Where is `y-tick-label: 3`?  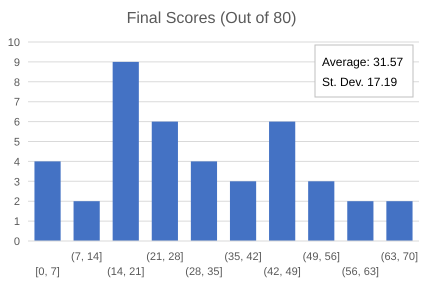 y-tick-label: 3 is located at coordinates (17, 182).